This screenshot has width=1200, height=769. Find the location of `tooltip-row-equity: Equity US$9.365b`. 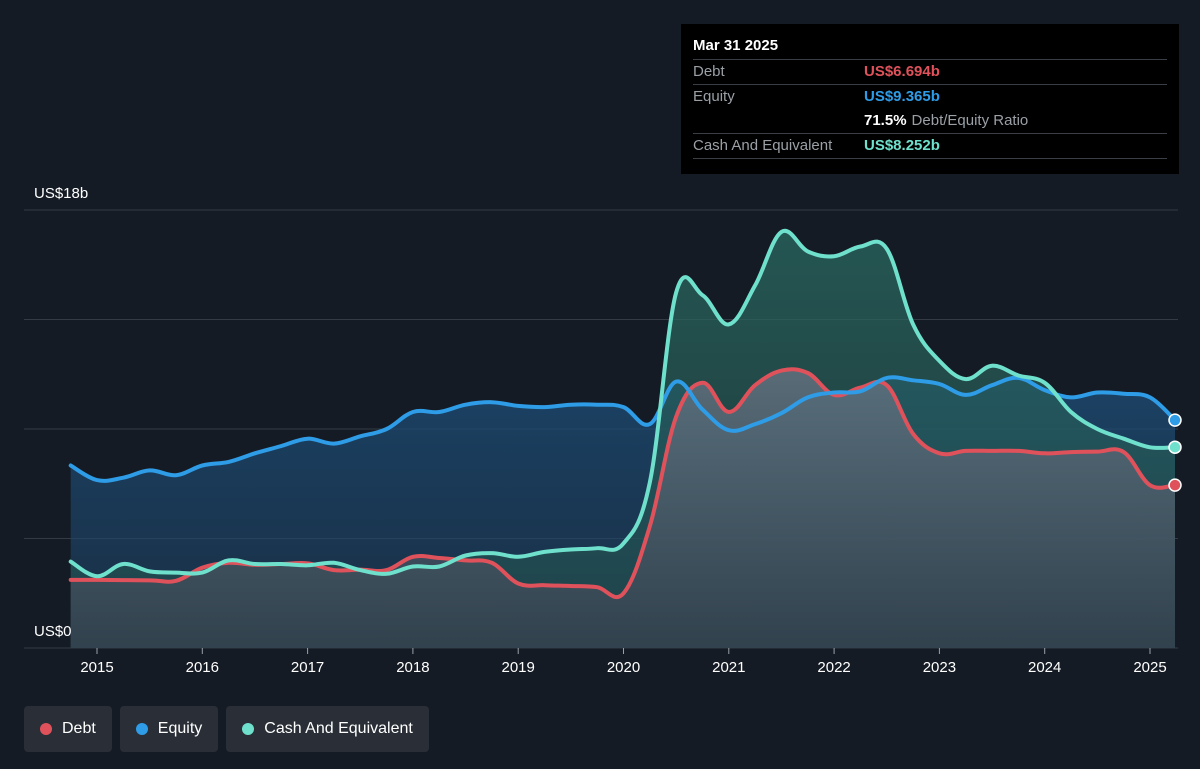

tooltip-row-equity: Equity US$9.365b is located at coordinates (930, 96).